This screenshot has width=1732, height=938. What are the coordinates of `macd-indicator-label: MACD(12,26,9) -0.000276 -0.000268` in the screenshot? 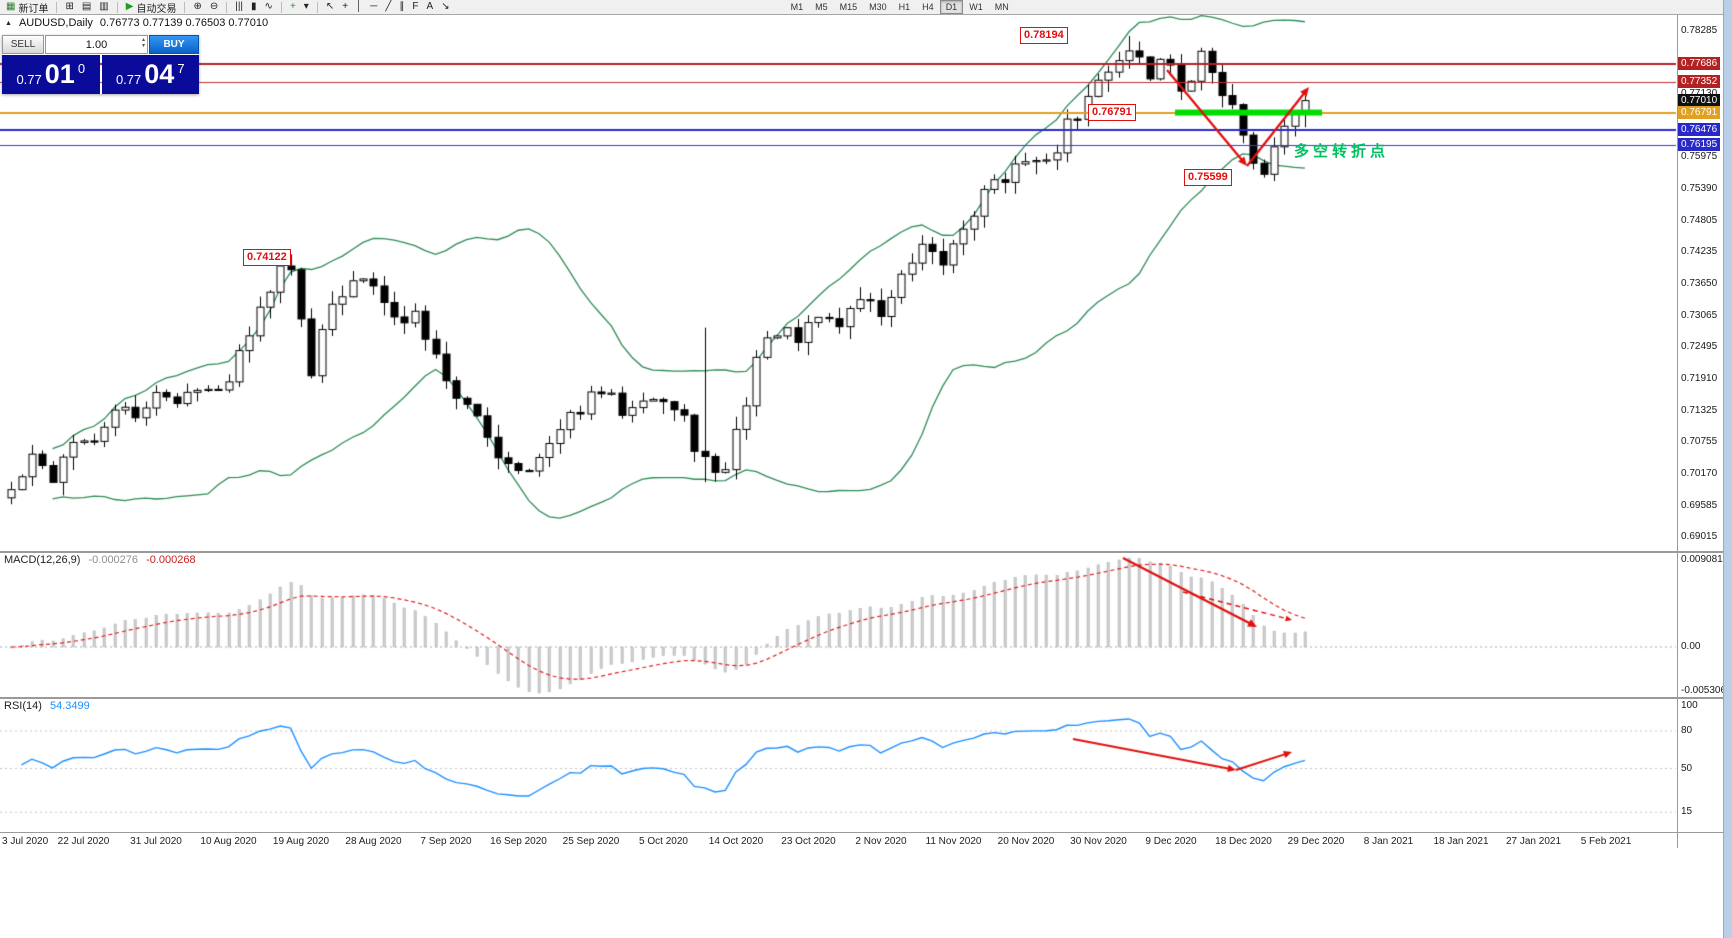 It's located at (100, 560).